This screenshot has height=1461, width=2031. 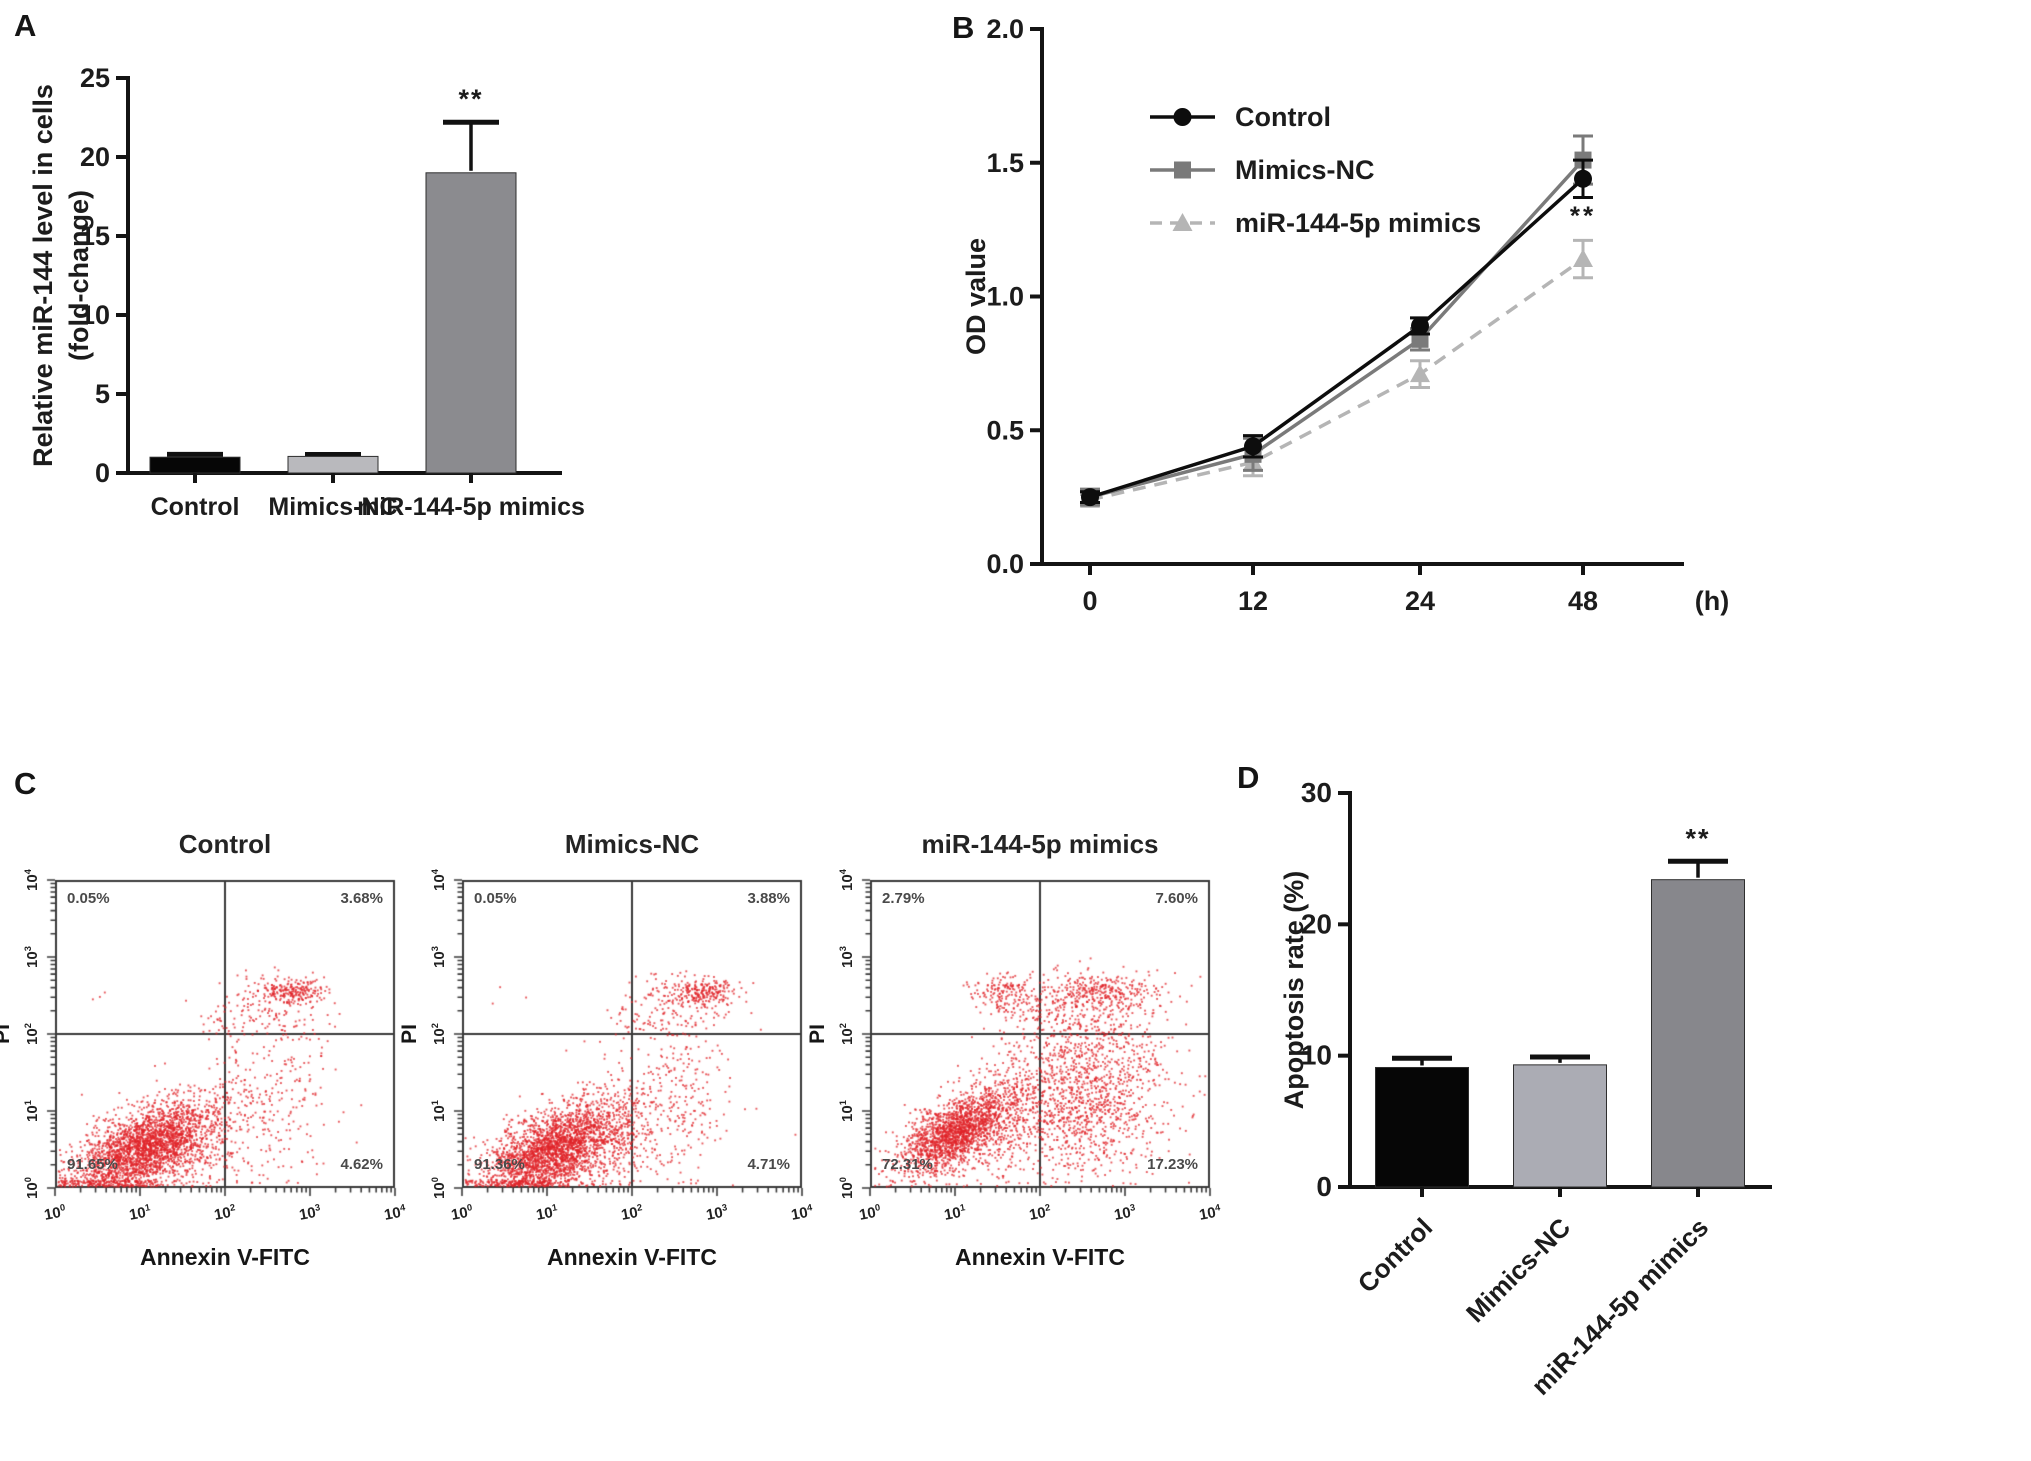 I want to click on legend-item: miR-144-5p mimics, so click(x=1315, y=223).